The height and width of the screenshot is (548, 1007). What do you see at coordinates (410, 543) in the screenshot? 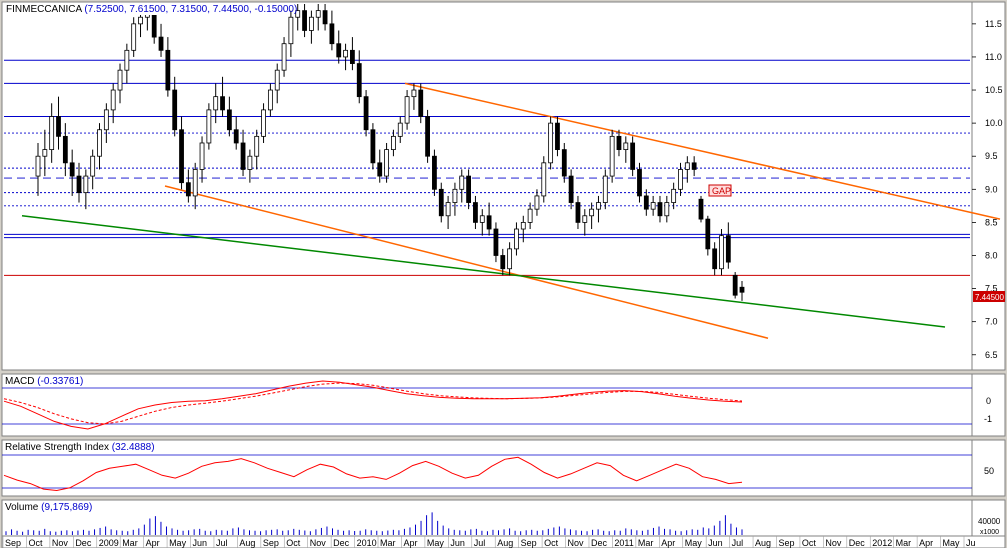
I see `month-label-17: Apr` at bounding box center [410, 543].